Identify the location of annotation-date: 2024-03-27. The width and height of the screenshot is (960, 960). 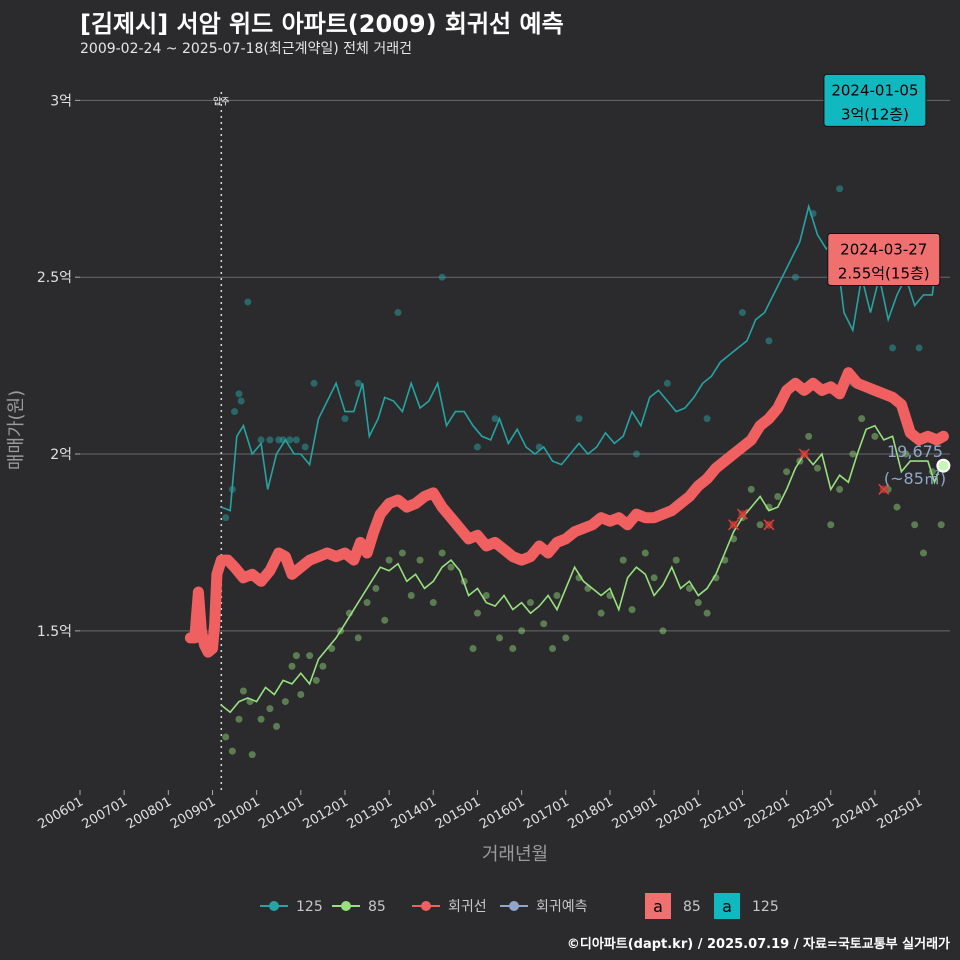
(883, 250).